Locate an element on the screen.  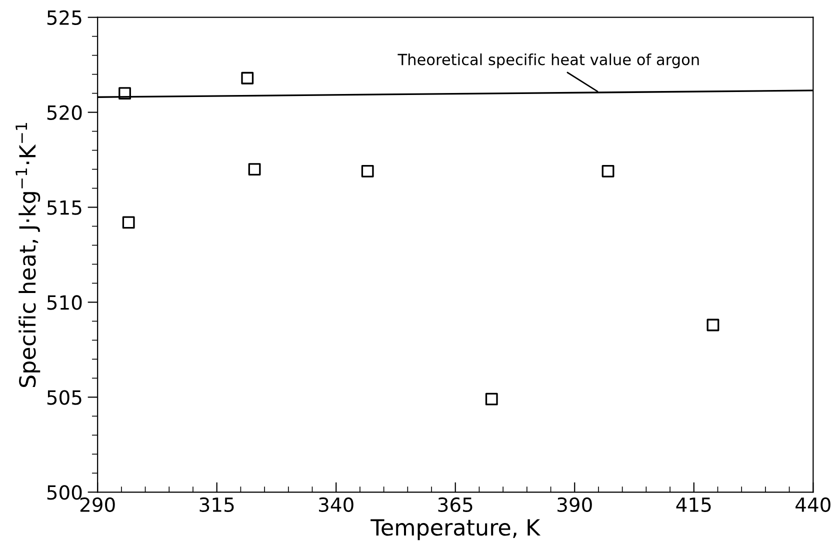
x-tick-label: 390 is located at coordinates (575, 504).